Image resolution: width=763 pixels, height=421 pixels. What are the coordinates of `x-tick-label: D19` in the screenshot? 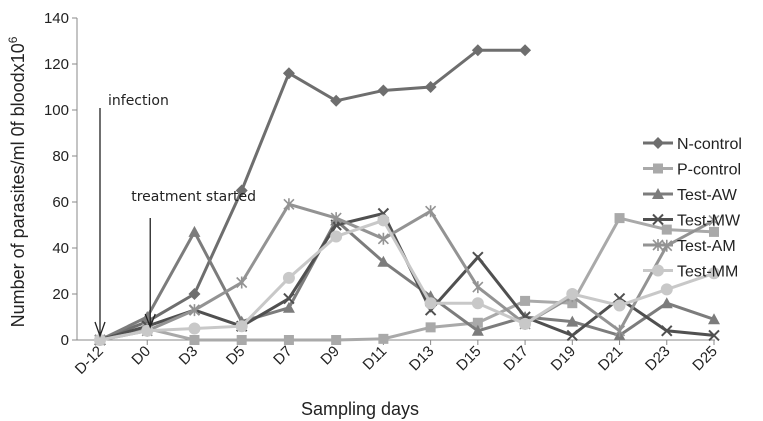 It's located at (563, 358).